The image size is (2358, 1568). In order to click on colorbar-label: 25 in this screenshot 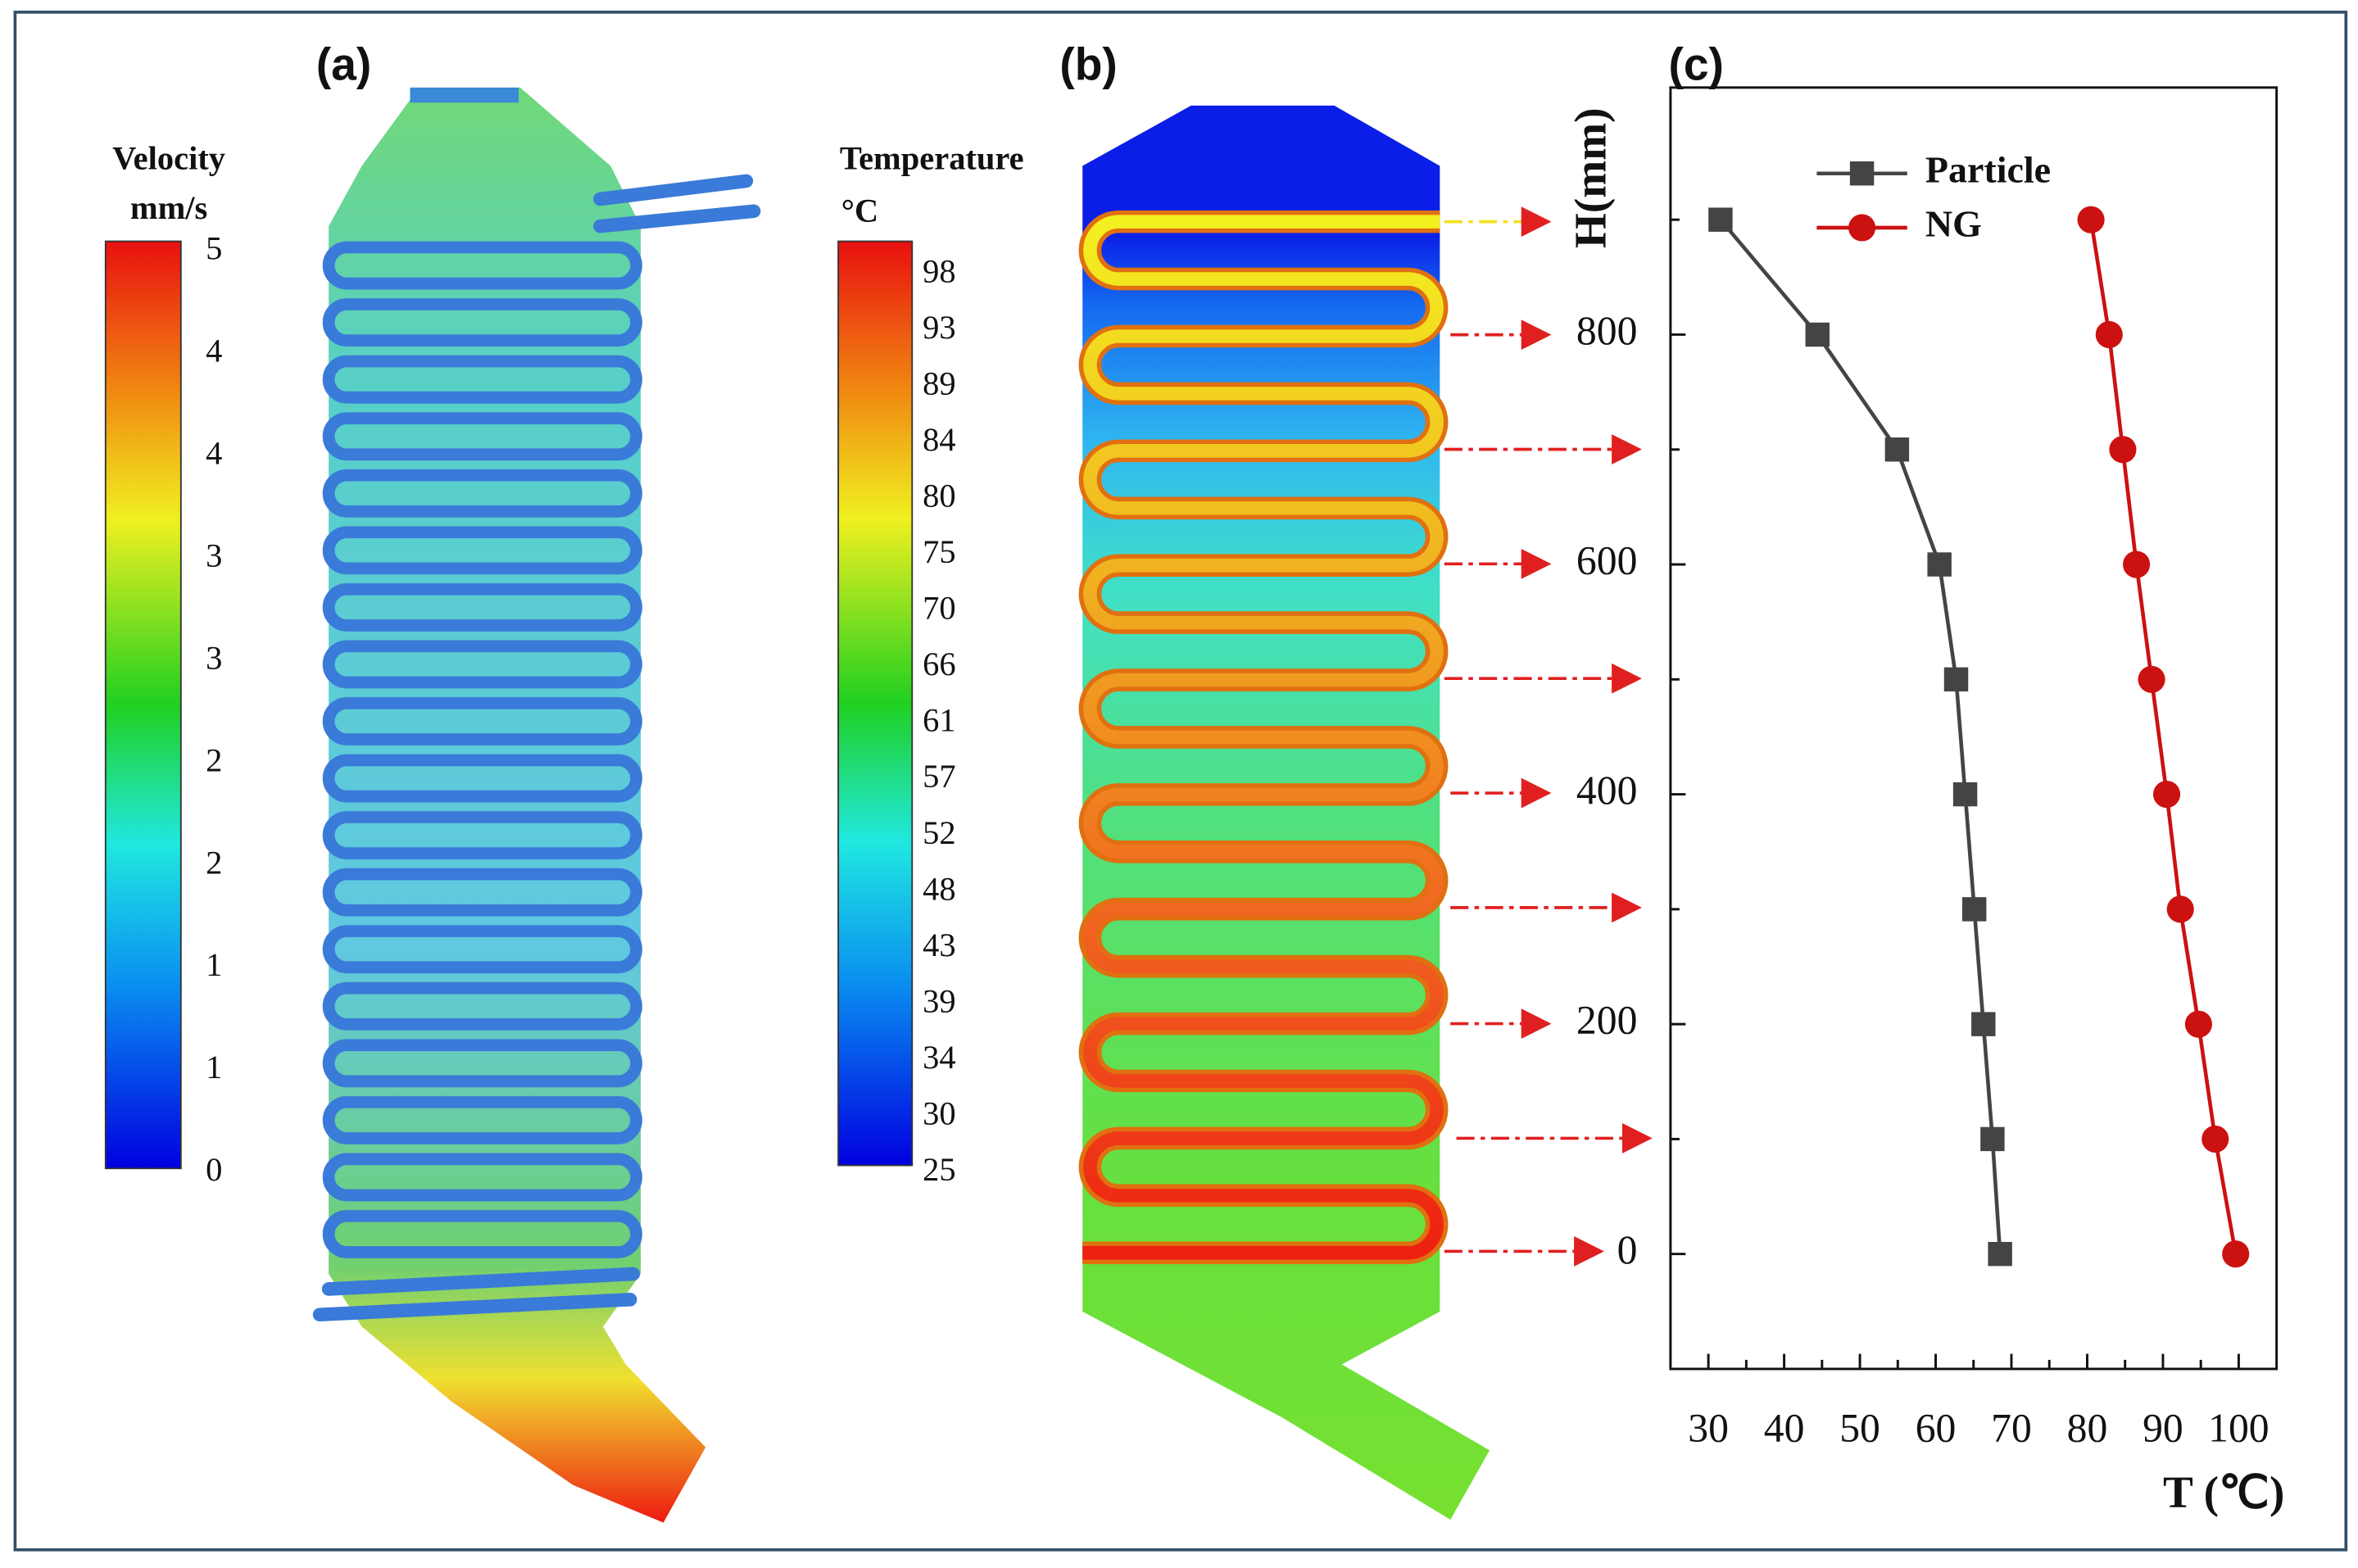, I will do `click(939, 1169)`.